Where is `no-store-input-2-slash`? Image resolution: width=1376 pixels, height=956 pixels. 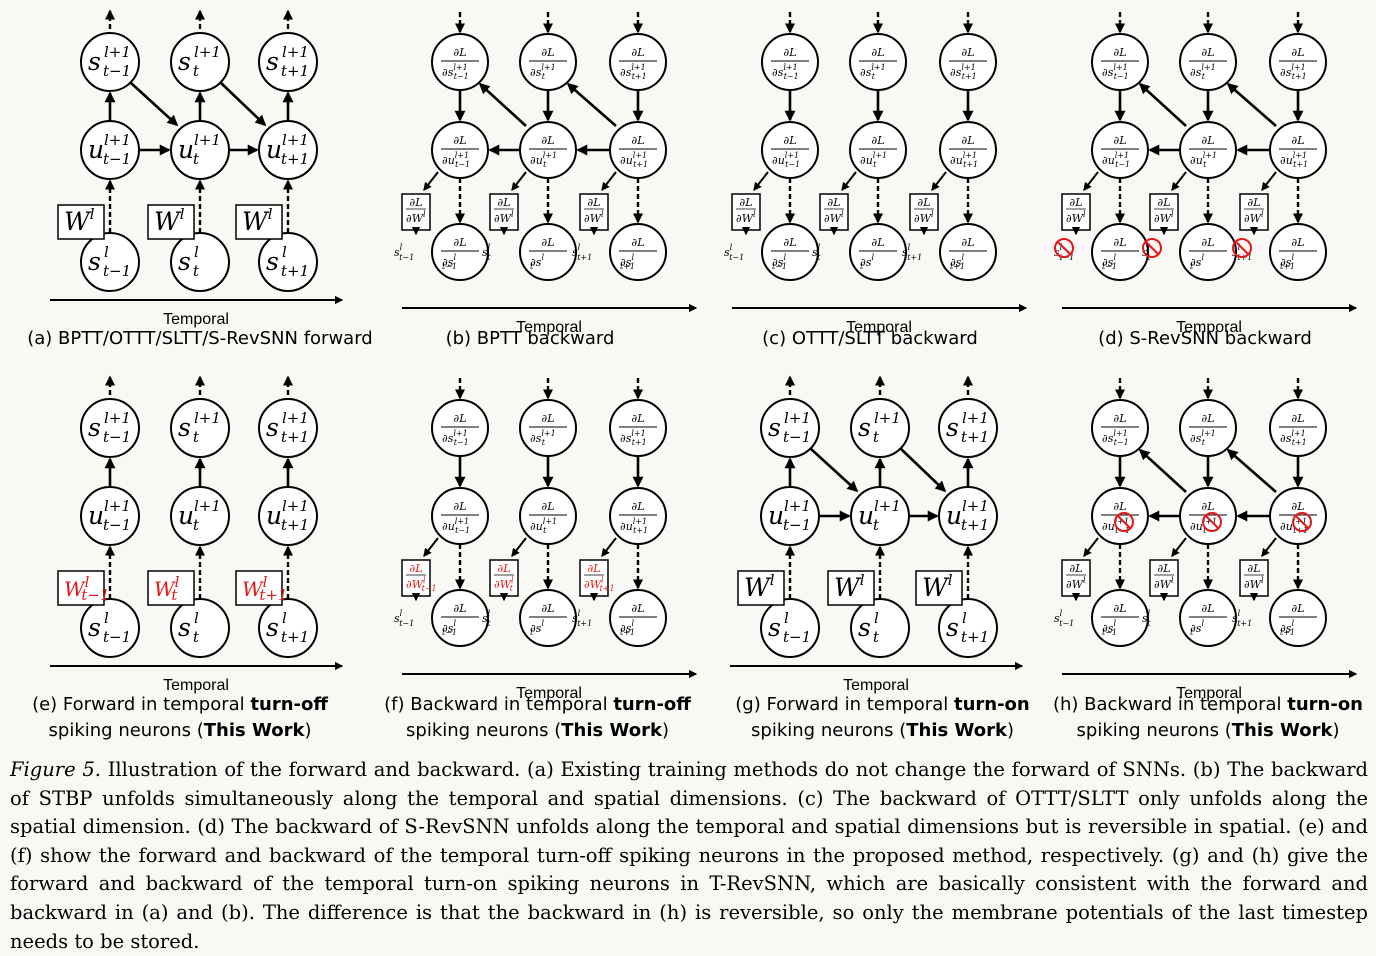 no-store-input-2-slash is located at coordinates (1242, 248).